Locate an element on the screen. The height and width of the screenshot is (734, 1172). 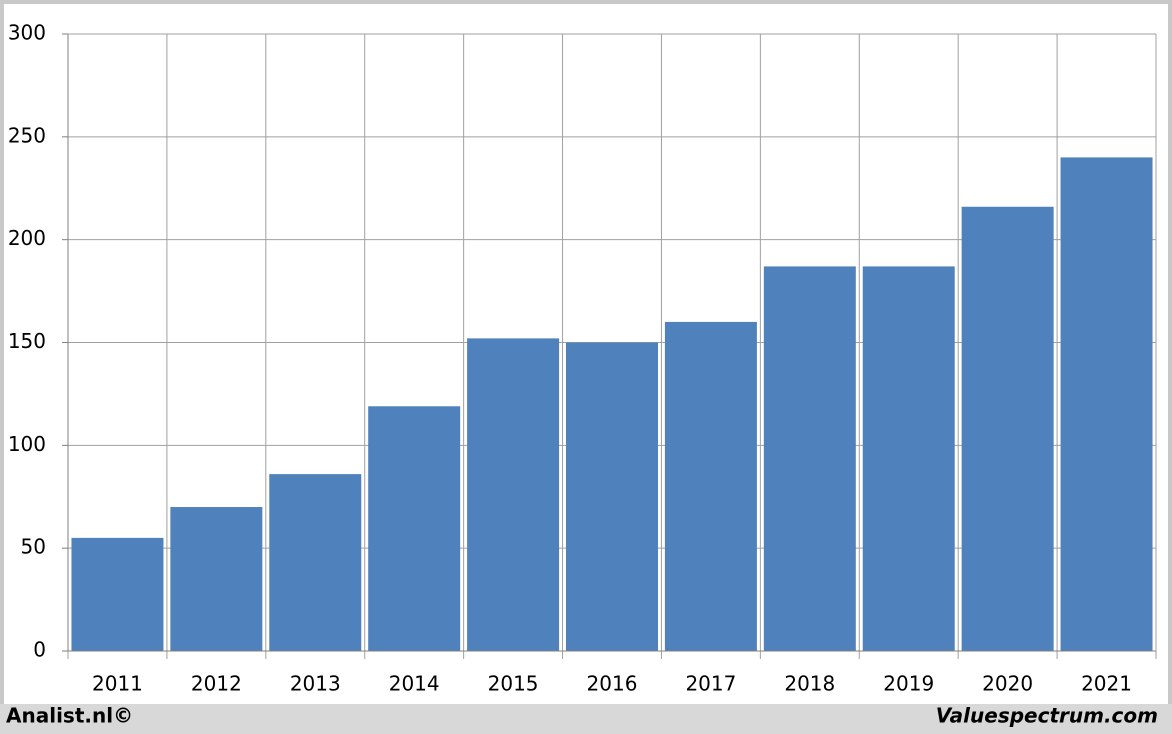
y-tick-label: 300 is located at coordinates (27, 33).